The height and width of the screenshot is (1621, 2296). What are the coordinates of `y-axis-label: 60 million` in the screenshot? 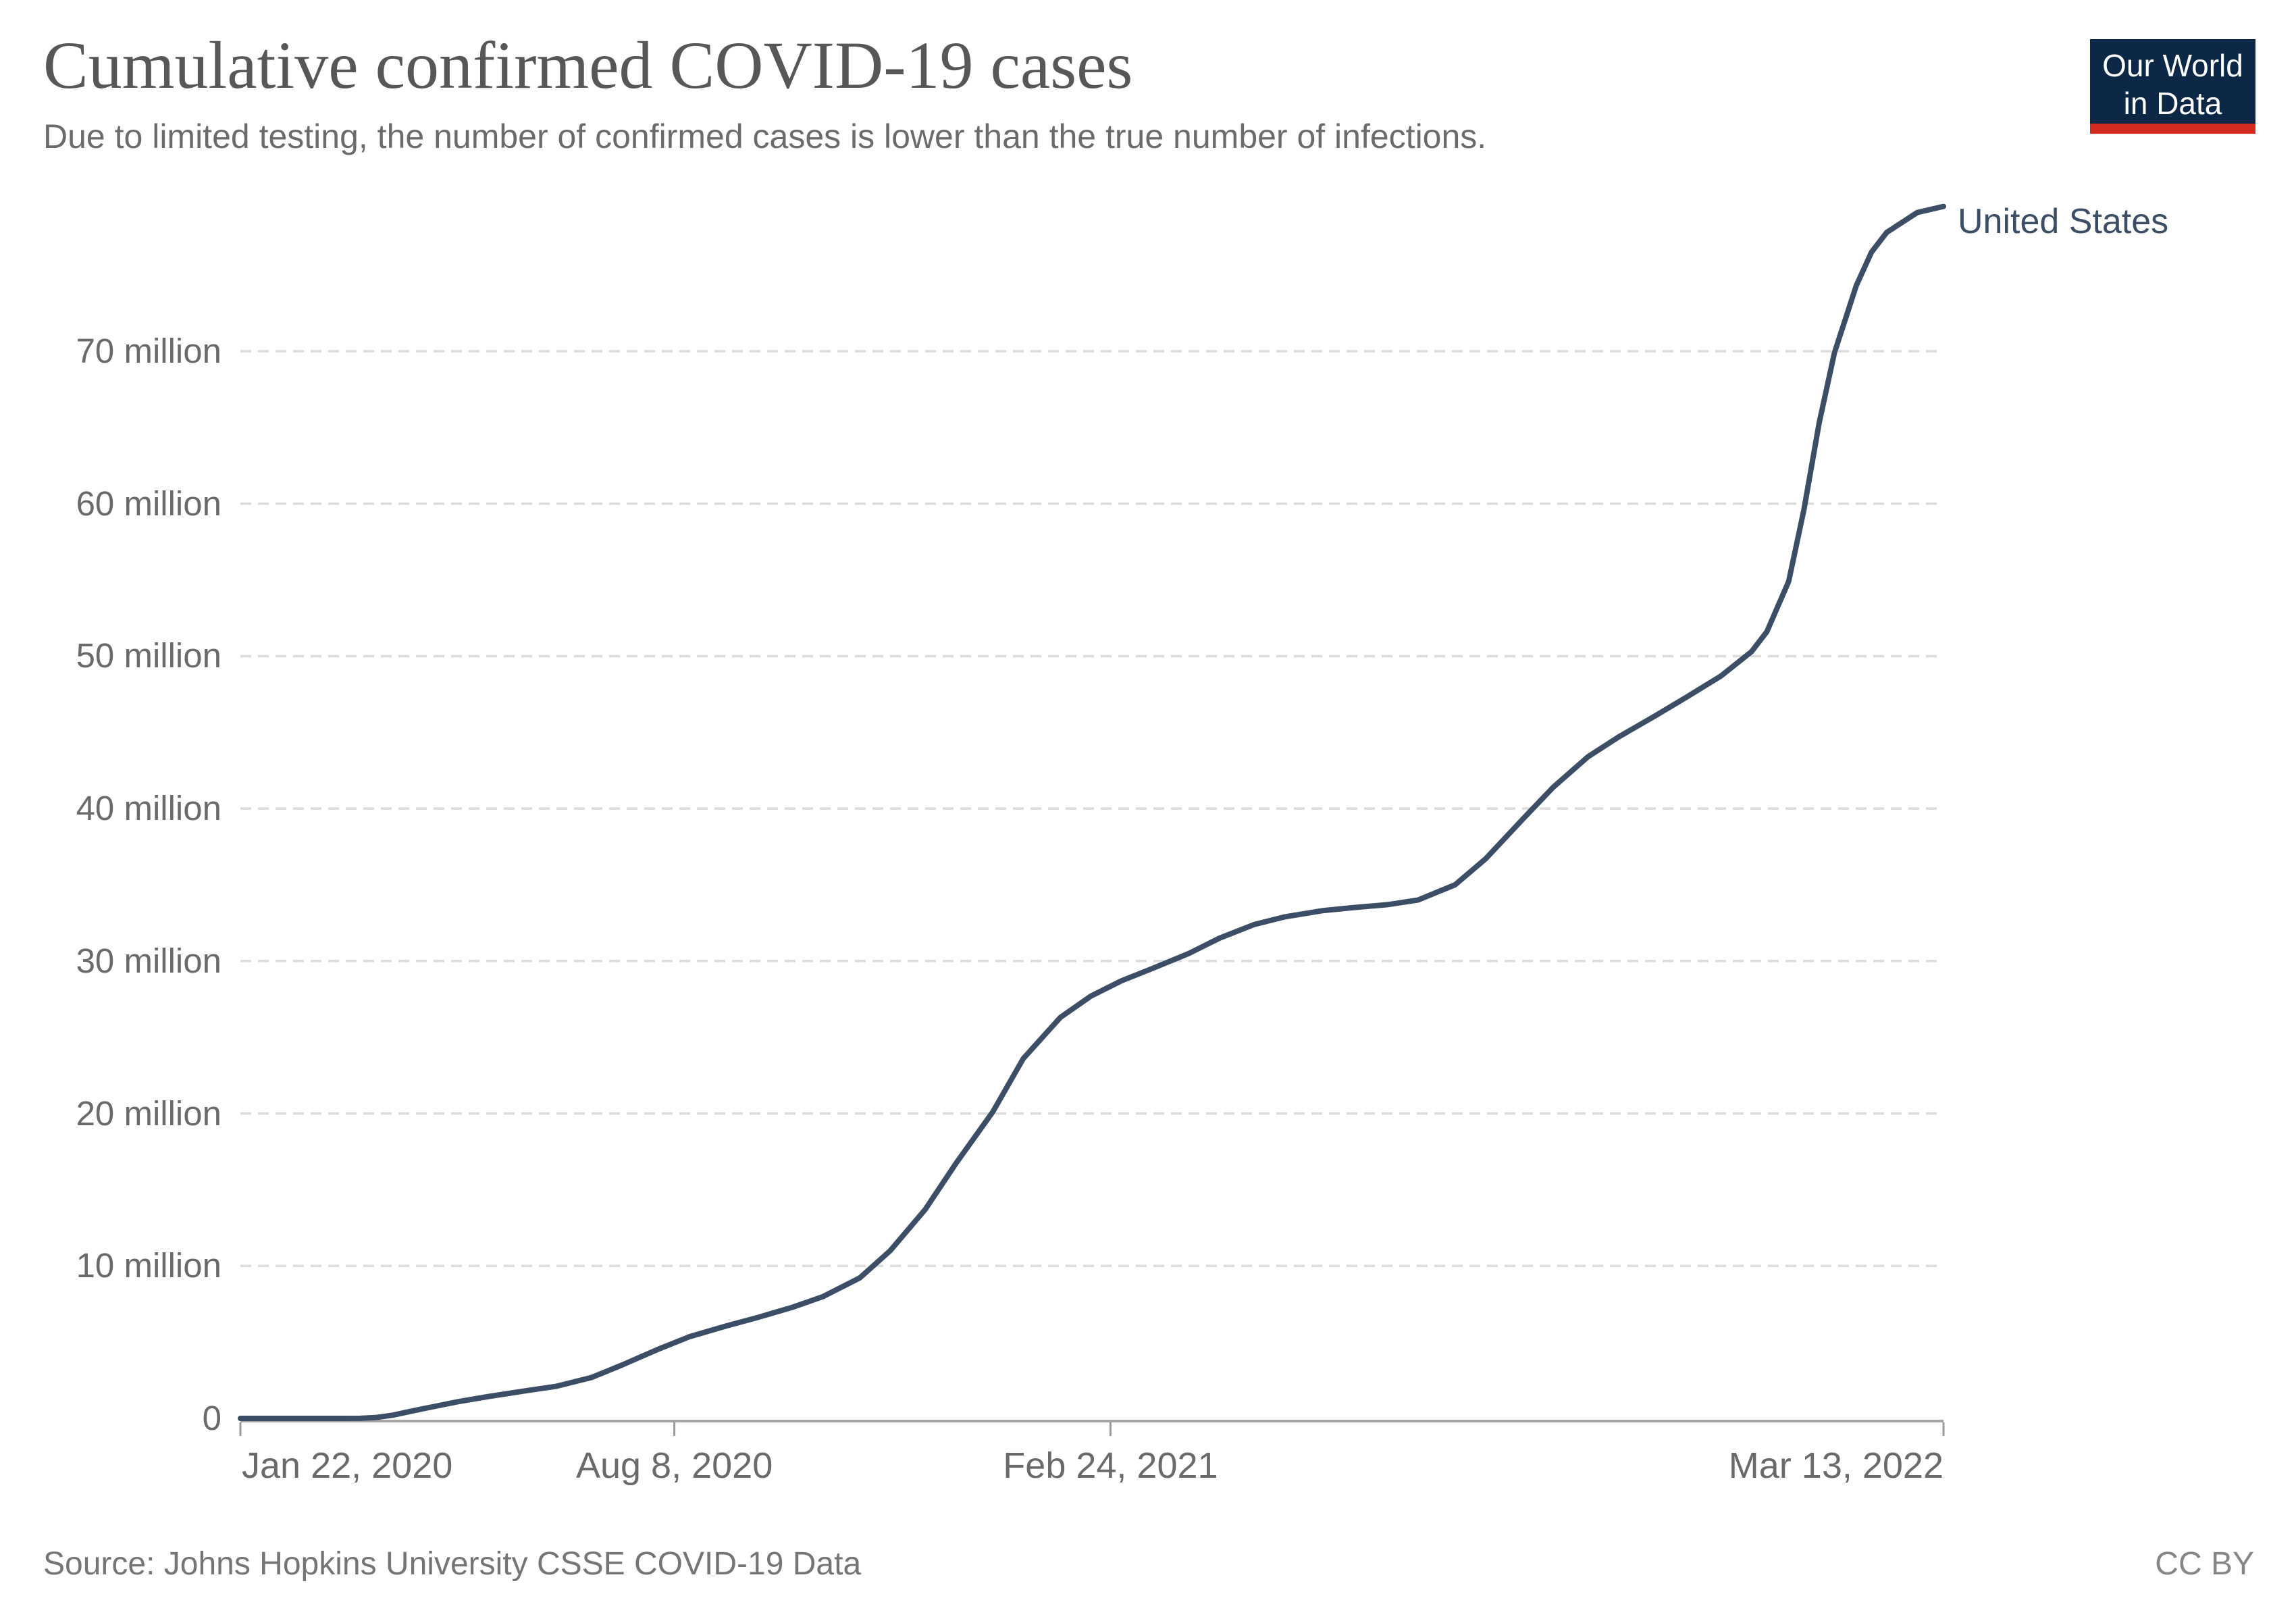 It's located at (148, 503).